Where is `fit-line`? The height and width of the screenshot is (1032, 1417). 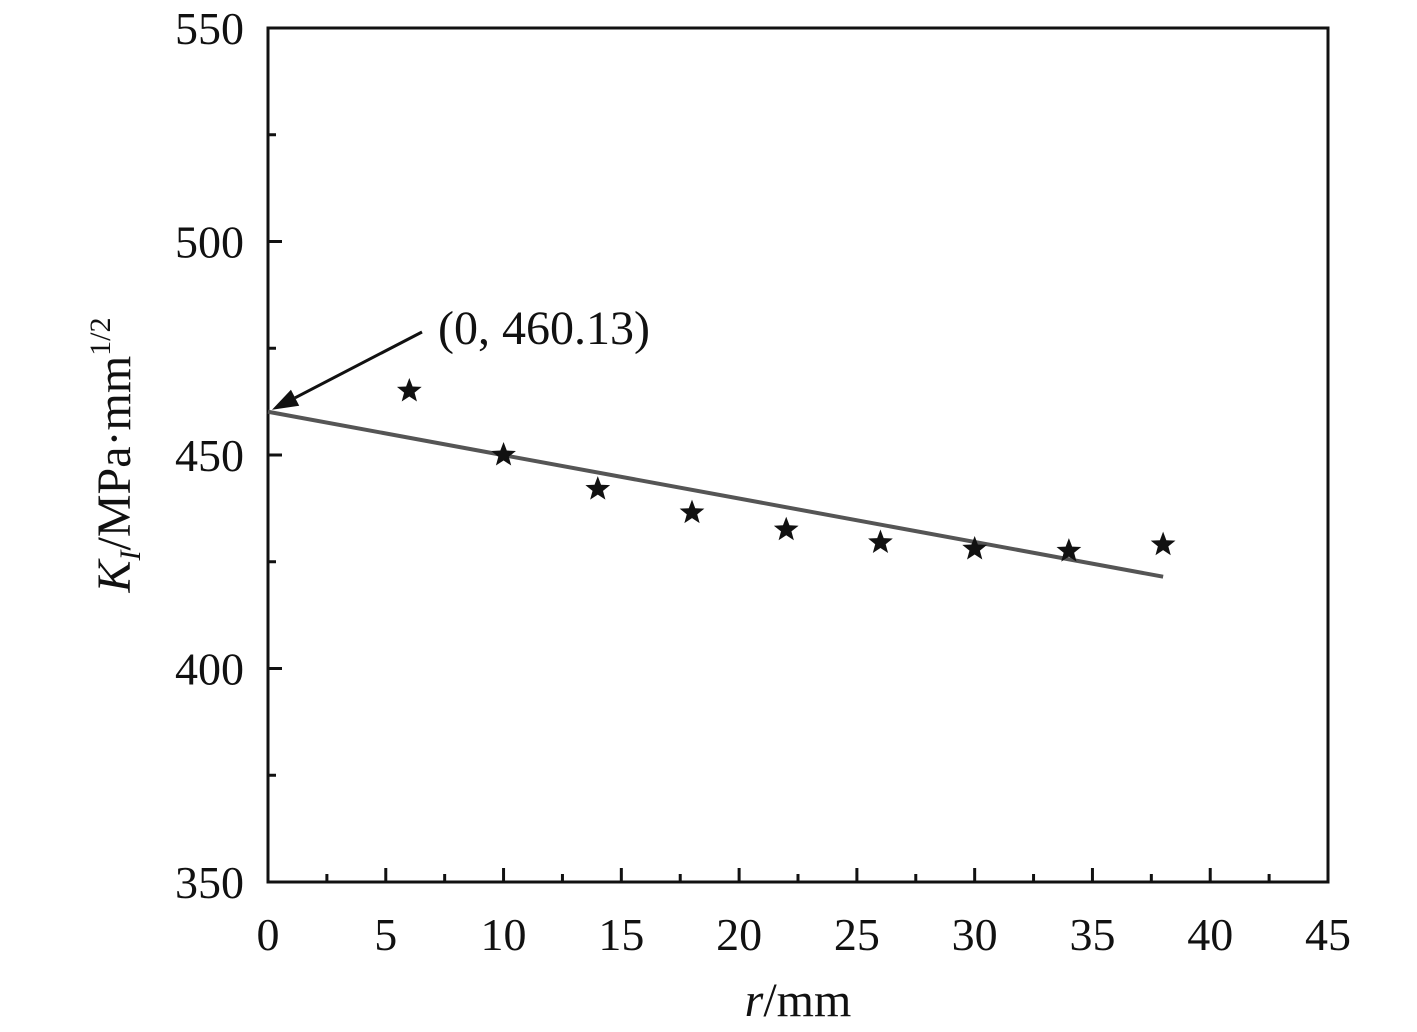 fit-line is located at coordinates (715, 494).